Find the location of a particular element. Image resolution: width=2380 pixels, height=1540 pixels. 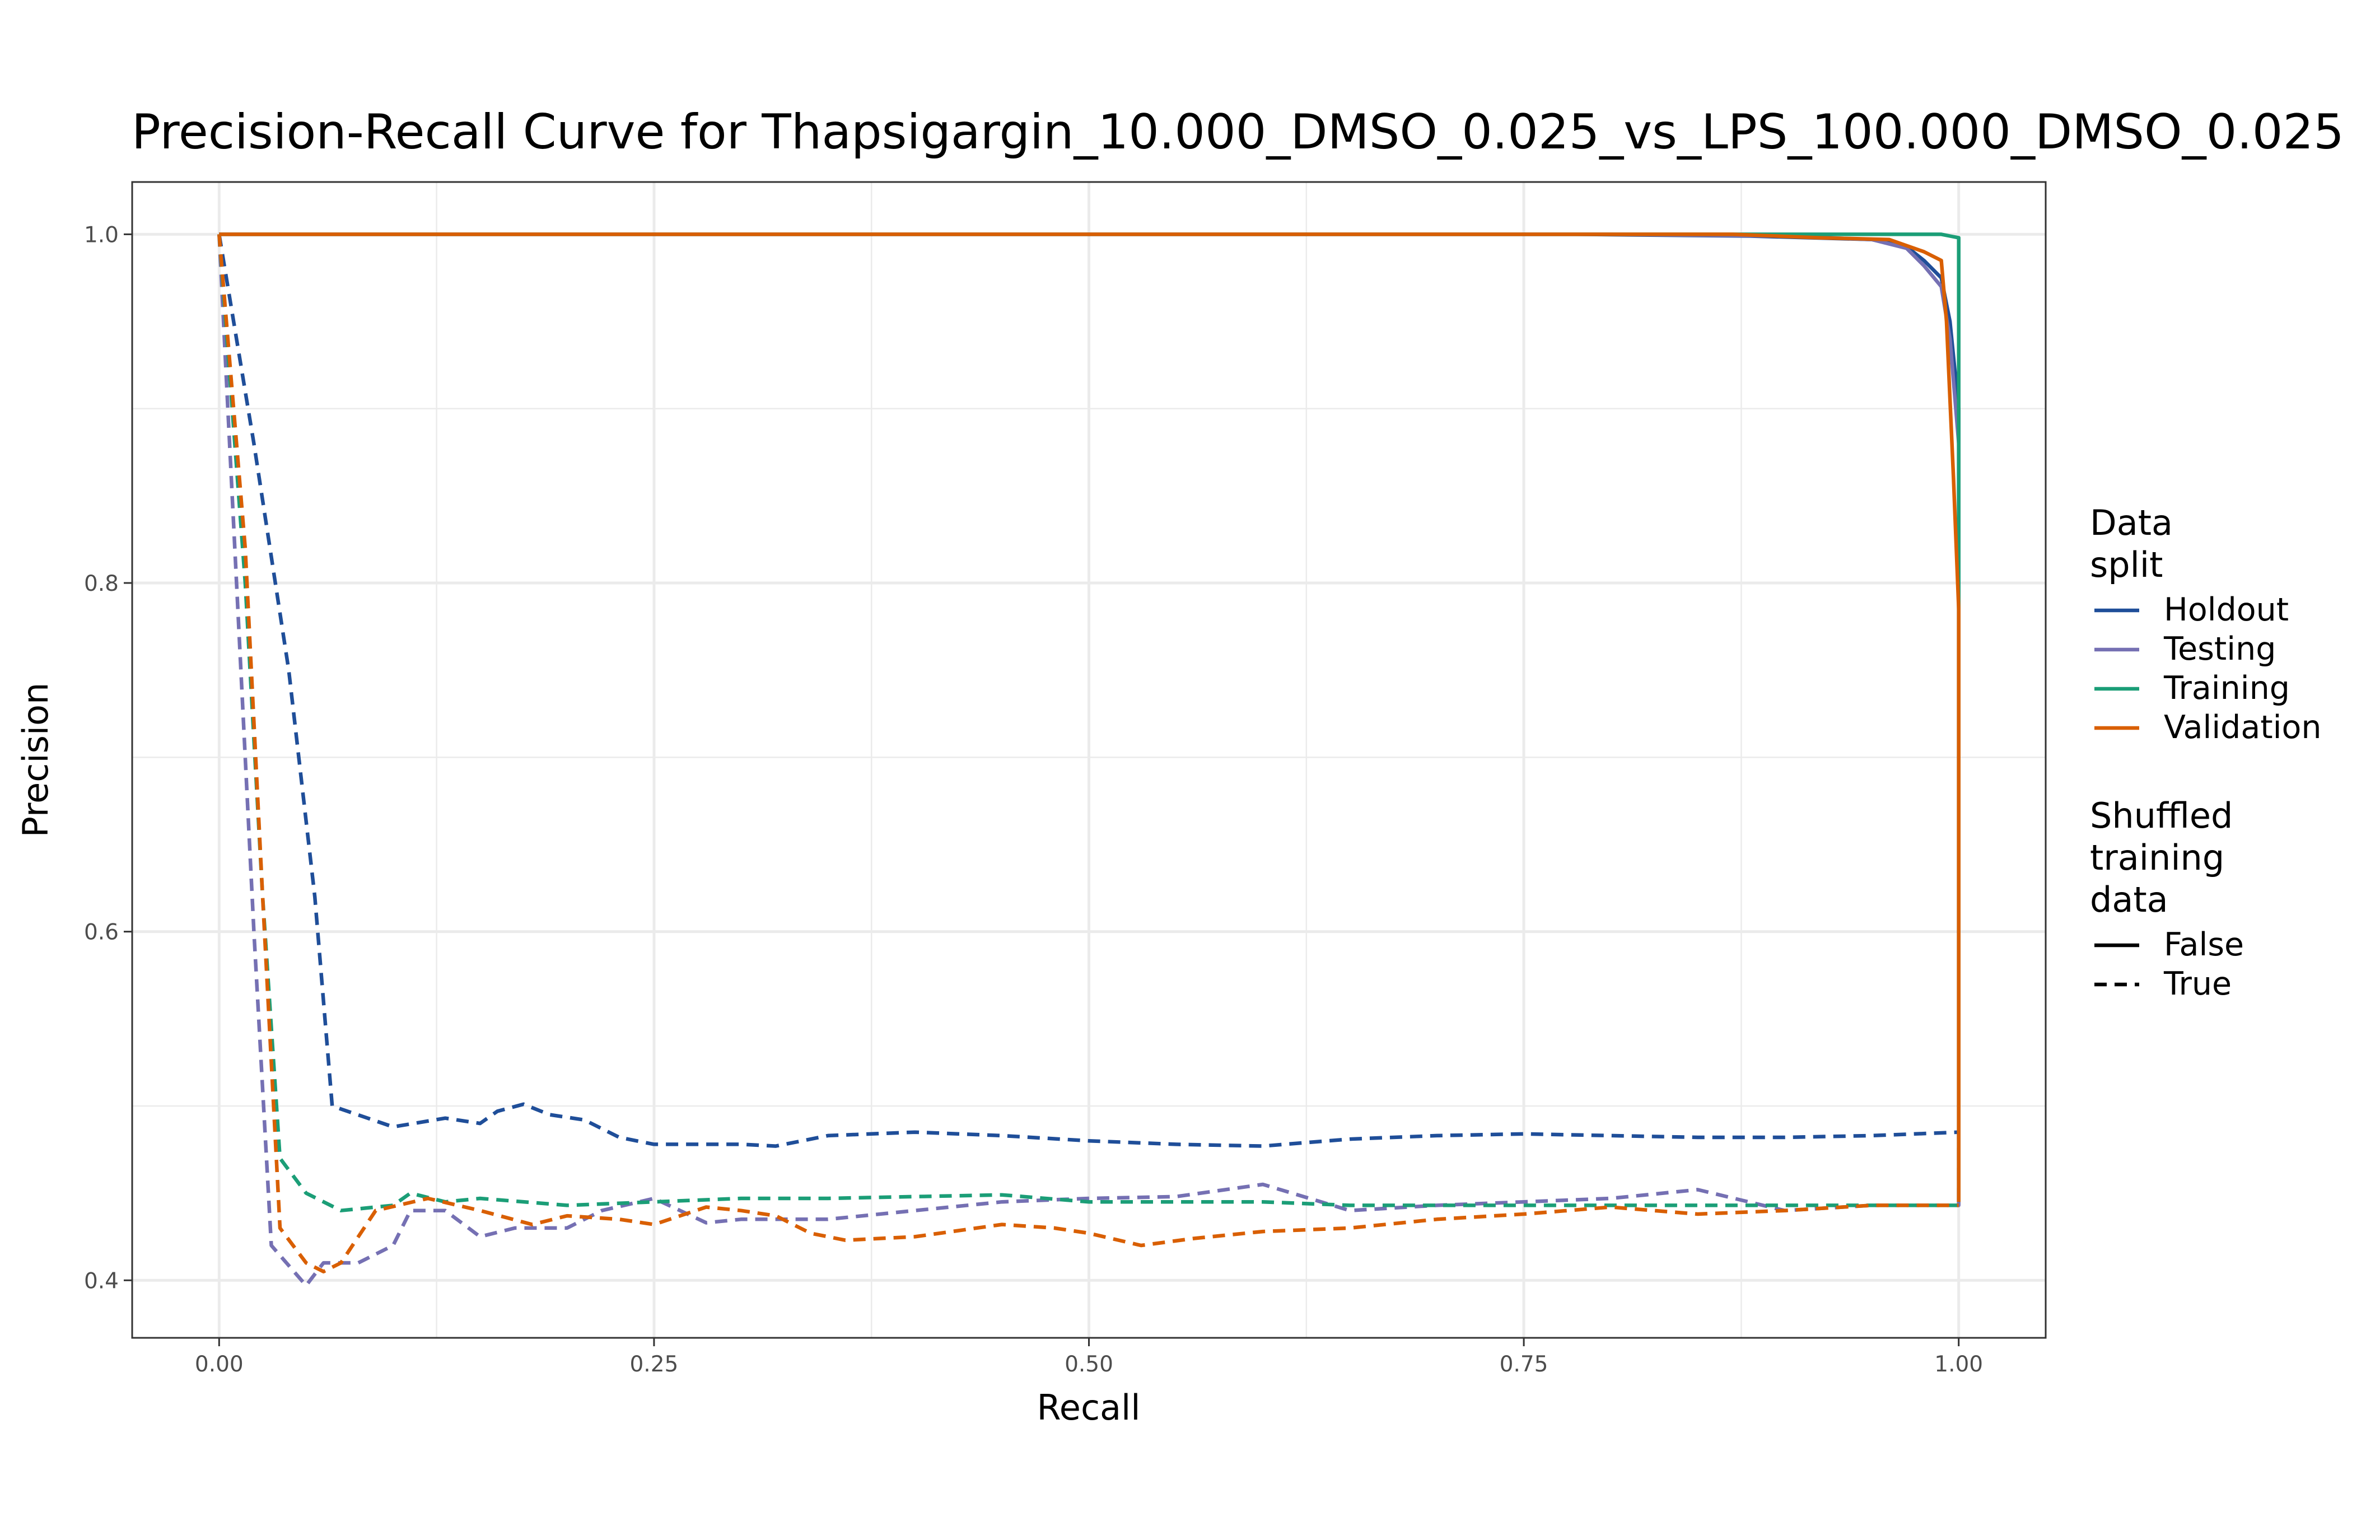

x-axis-title: Recall is located at coordinates (1089, 1408).